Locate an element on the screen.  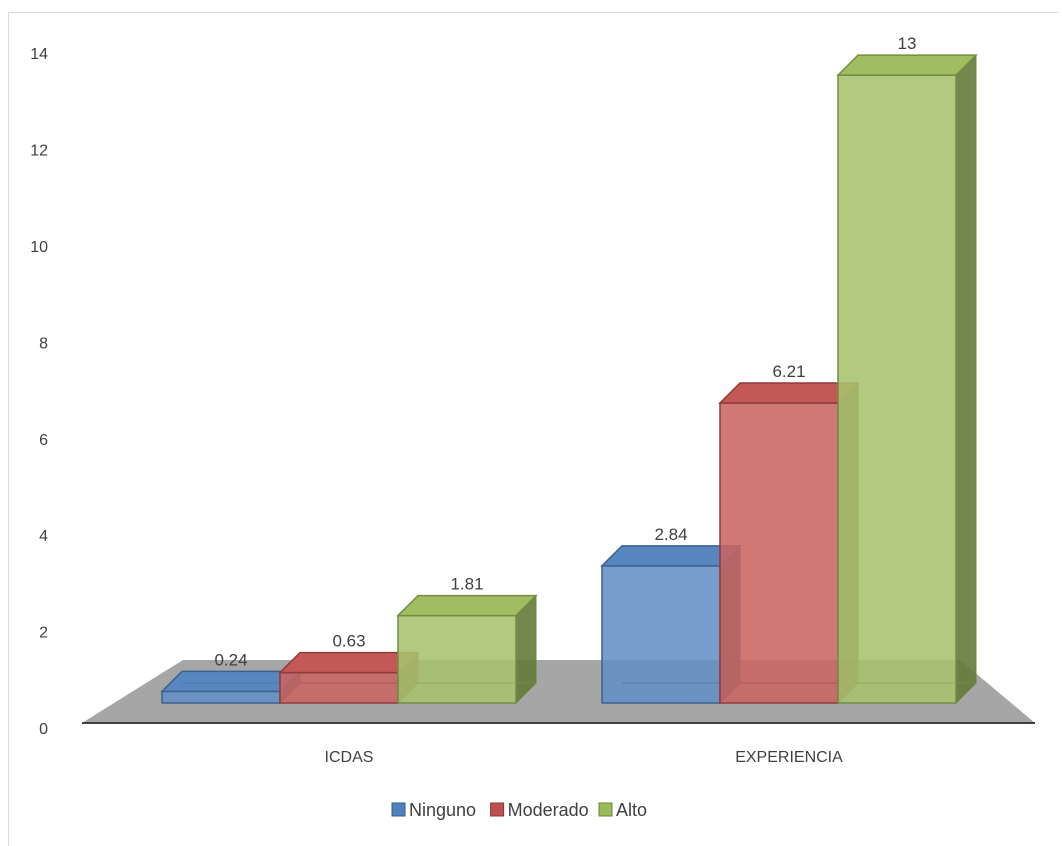
y-tick-label: 14 is located at coordinates (39, 54).